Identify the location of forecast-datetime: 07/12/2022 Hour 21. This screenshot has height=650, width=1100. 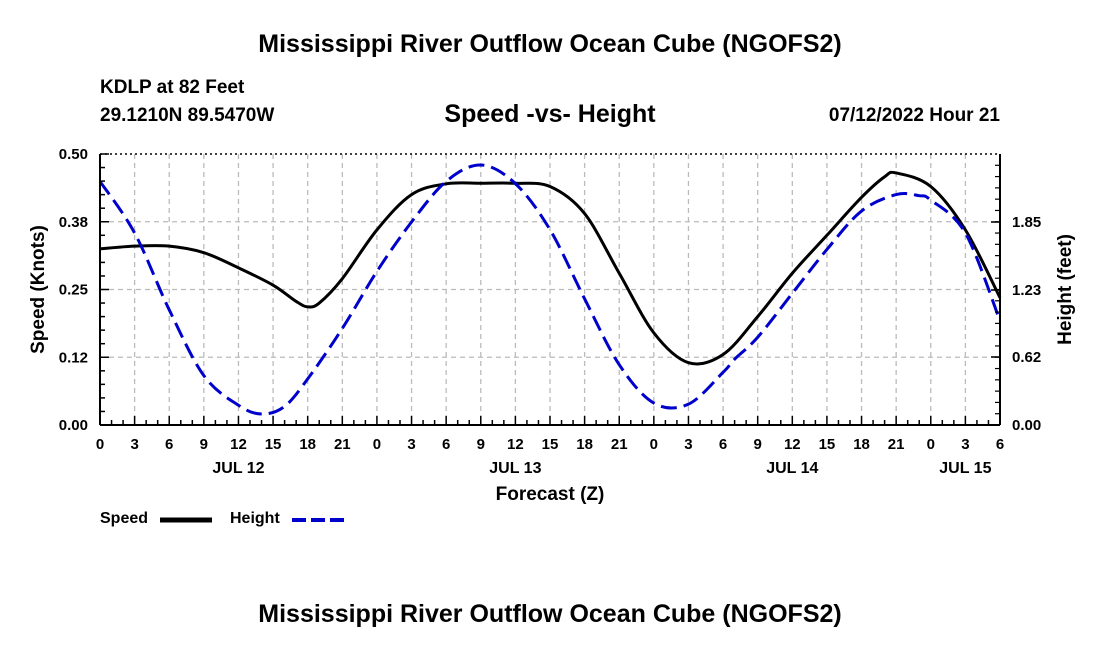
(914, 115).